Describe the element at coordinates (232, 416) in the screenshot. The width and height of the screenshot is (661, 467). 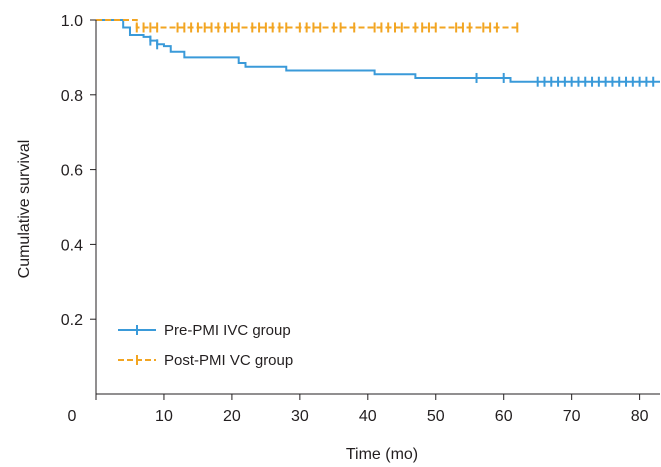
I see `x-tick-label: 20` at that location.